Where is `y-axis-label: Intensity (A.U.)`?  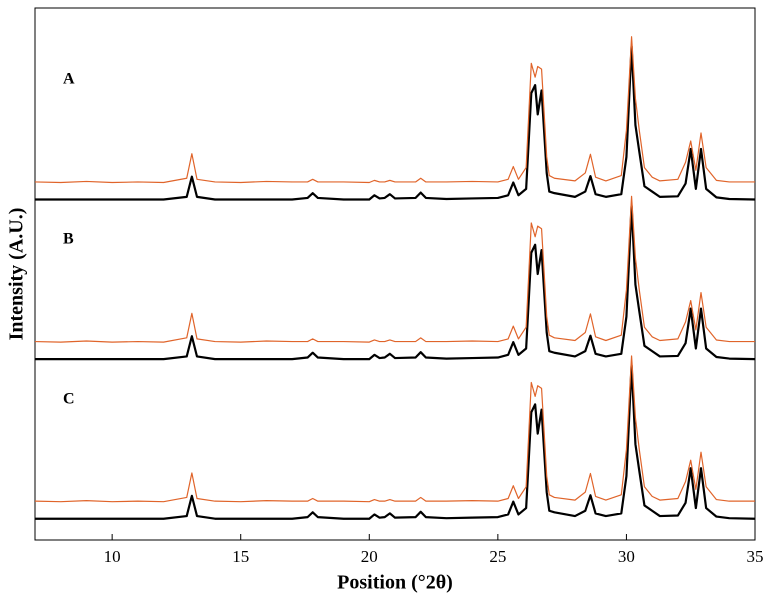
y-axis-label: Intensity (A.U.) is located at coordinates (17, 274).